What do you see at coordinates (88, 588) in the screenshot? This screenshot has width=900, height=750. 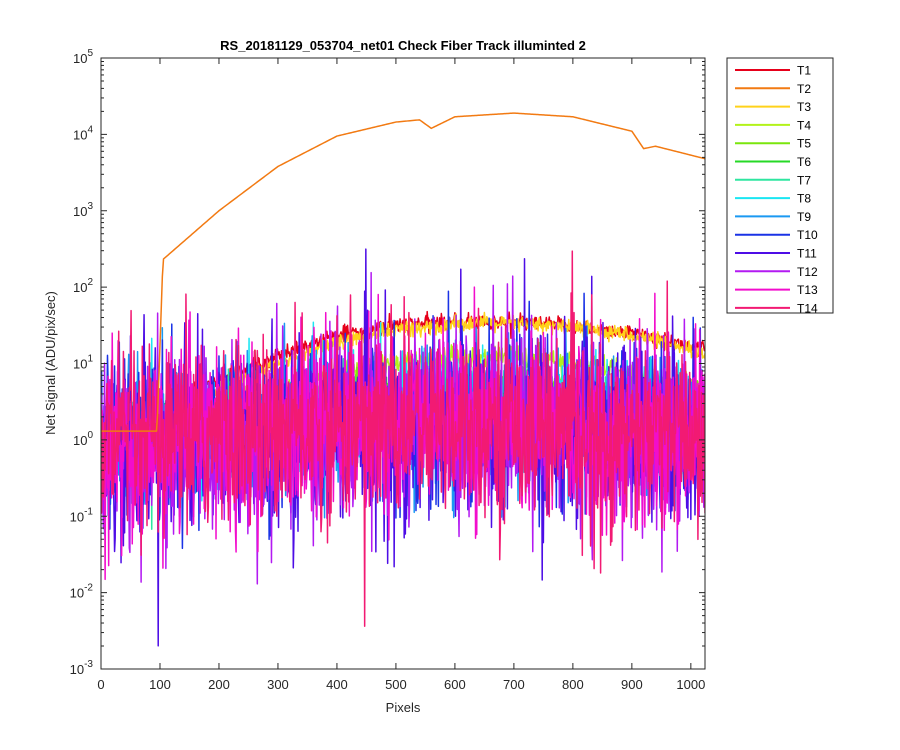 I see `y-tick-exponent: -2` at bounding box center [88, 588].